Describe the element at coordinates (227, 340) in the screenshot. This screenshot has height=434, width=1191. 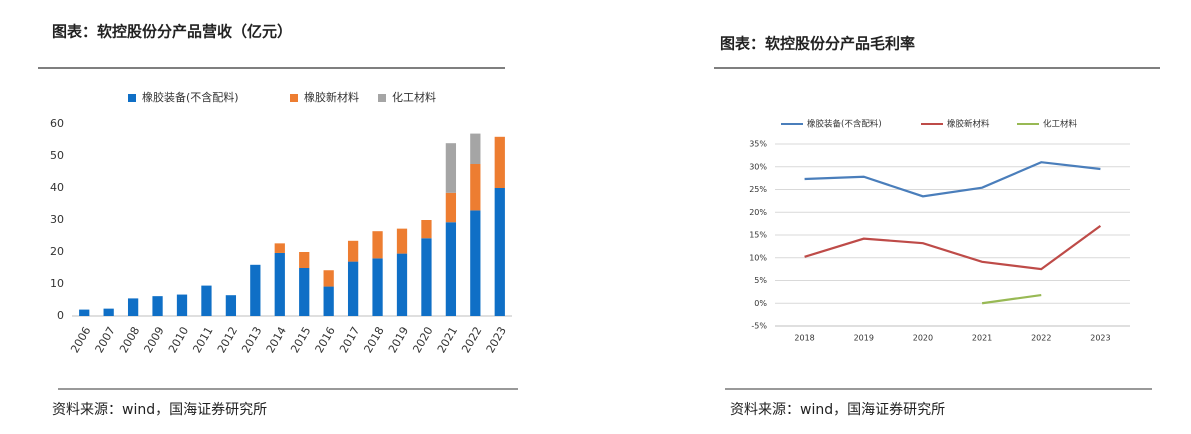
I see `x-tick-label: 2012` at that location.